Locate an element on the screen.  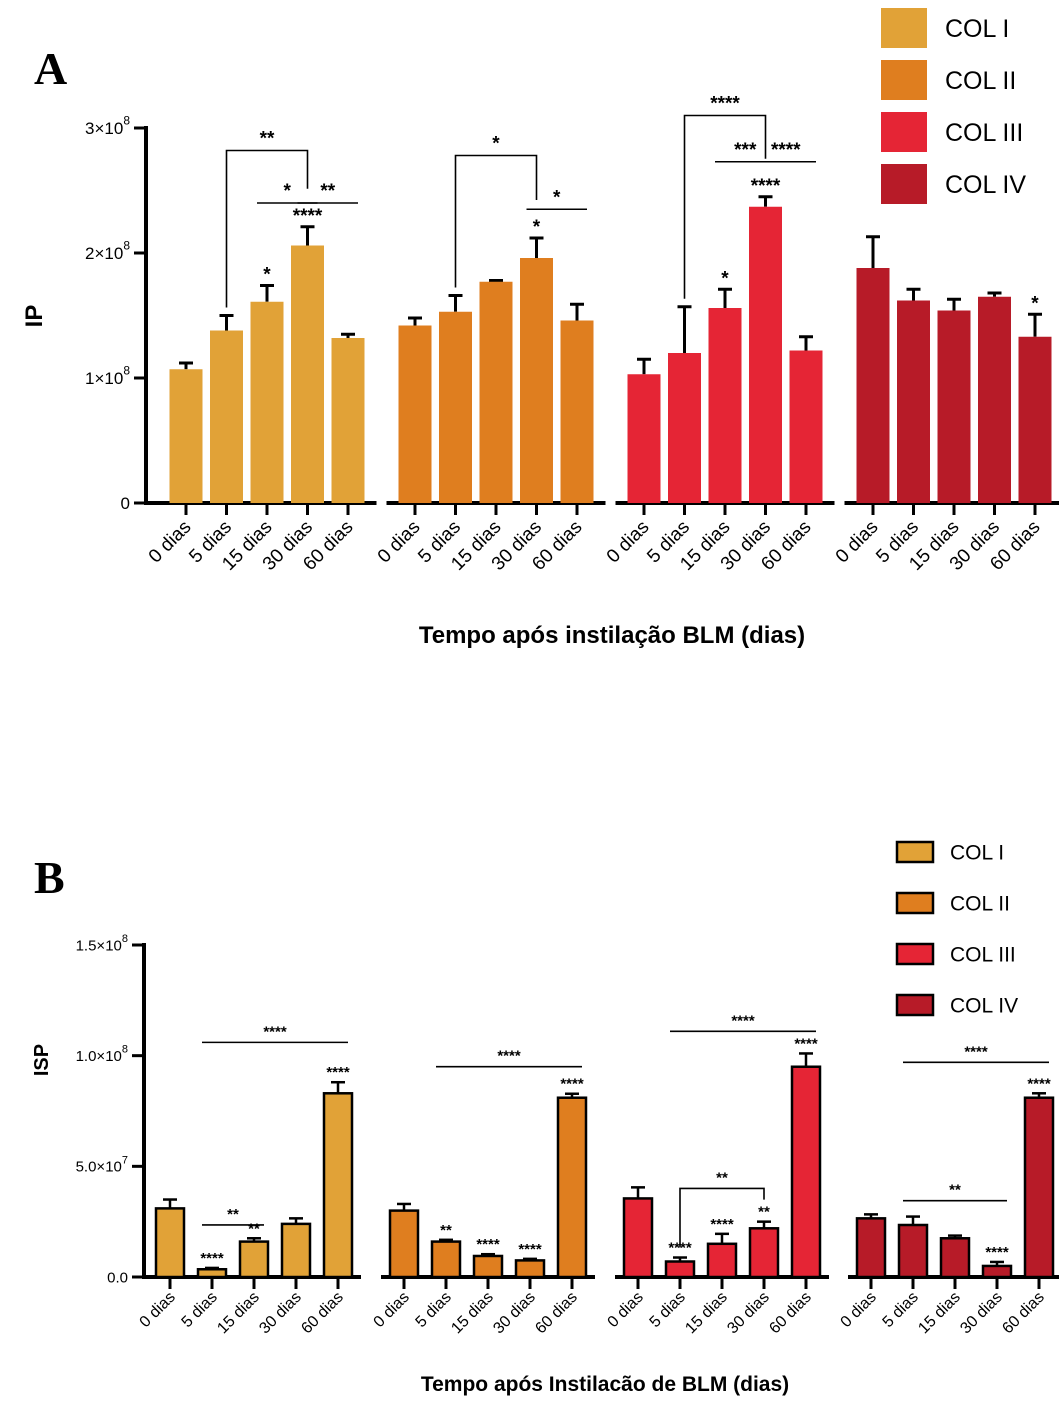
y-tick-label: 0.0 is located at coordinates (117, 1277).